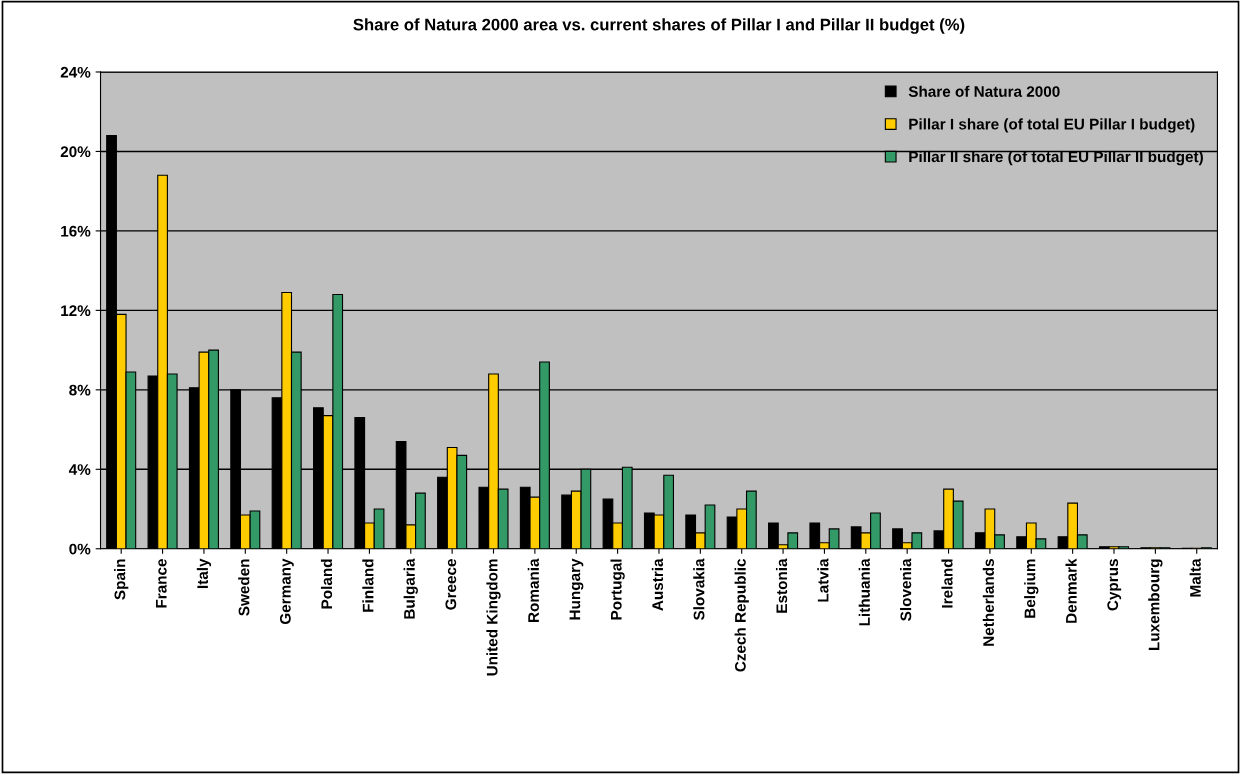 The width and height of the screenshot is (1241, 774). Describe the element at coordinates (121, 579) in the screenshot. I see `x-tick-label: Spain` at that location.